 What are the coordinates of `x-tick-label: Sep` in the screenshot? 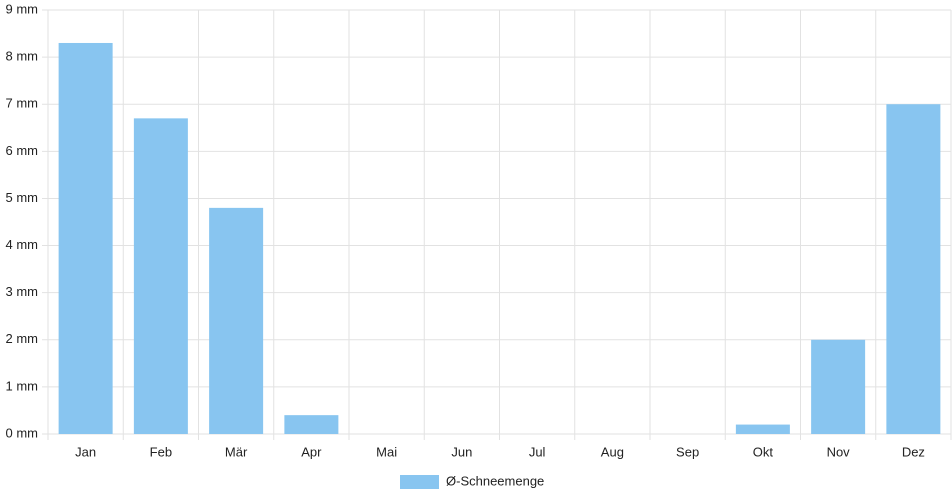 It's located at (687, 451).